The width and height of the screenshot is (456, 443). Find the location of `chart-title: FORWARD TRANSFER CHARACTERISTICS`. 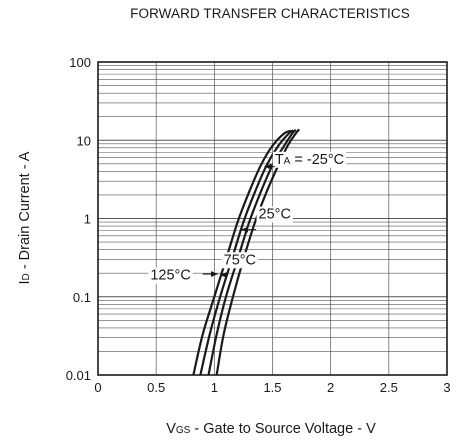

chart-title: FORWARD TRANSFER CHARACTERISTICS is located at coordinates (270, 13).